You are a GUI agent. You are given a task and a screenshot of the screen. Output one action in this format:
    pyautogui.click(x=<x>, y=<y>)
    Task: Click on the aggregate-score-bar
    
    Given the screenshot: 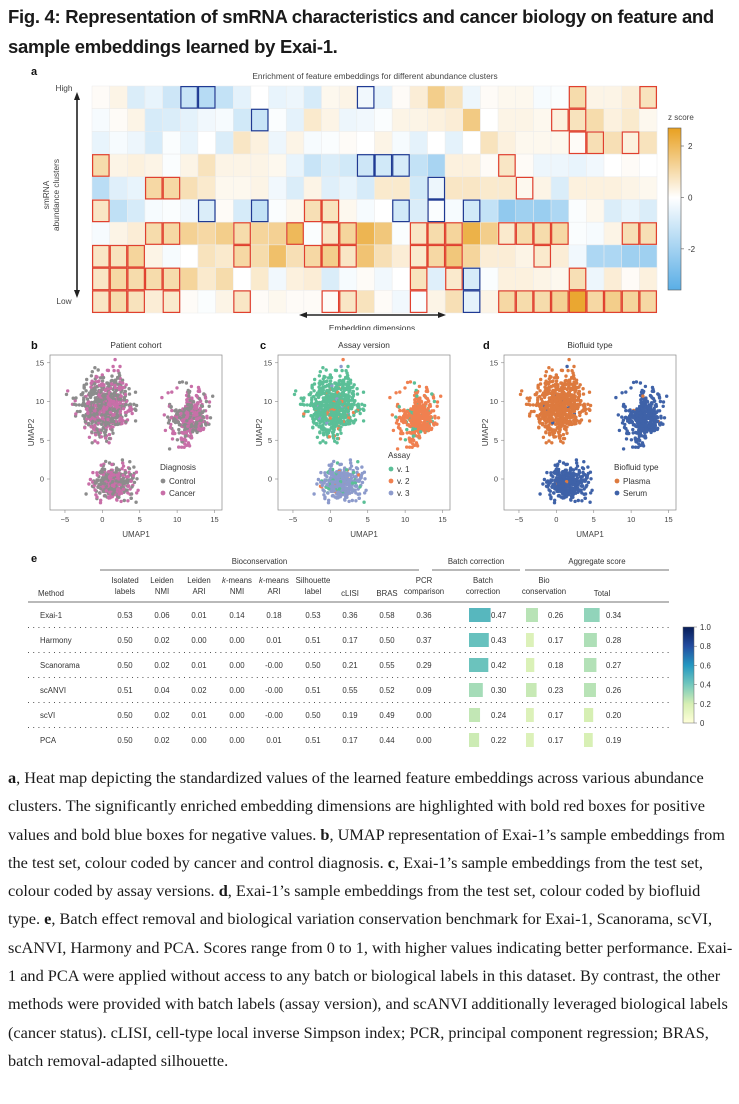 What is the action you would take?
    pyautogui.click(x=592, y=615)
    